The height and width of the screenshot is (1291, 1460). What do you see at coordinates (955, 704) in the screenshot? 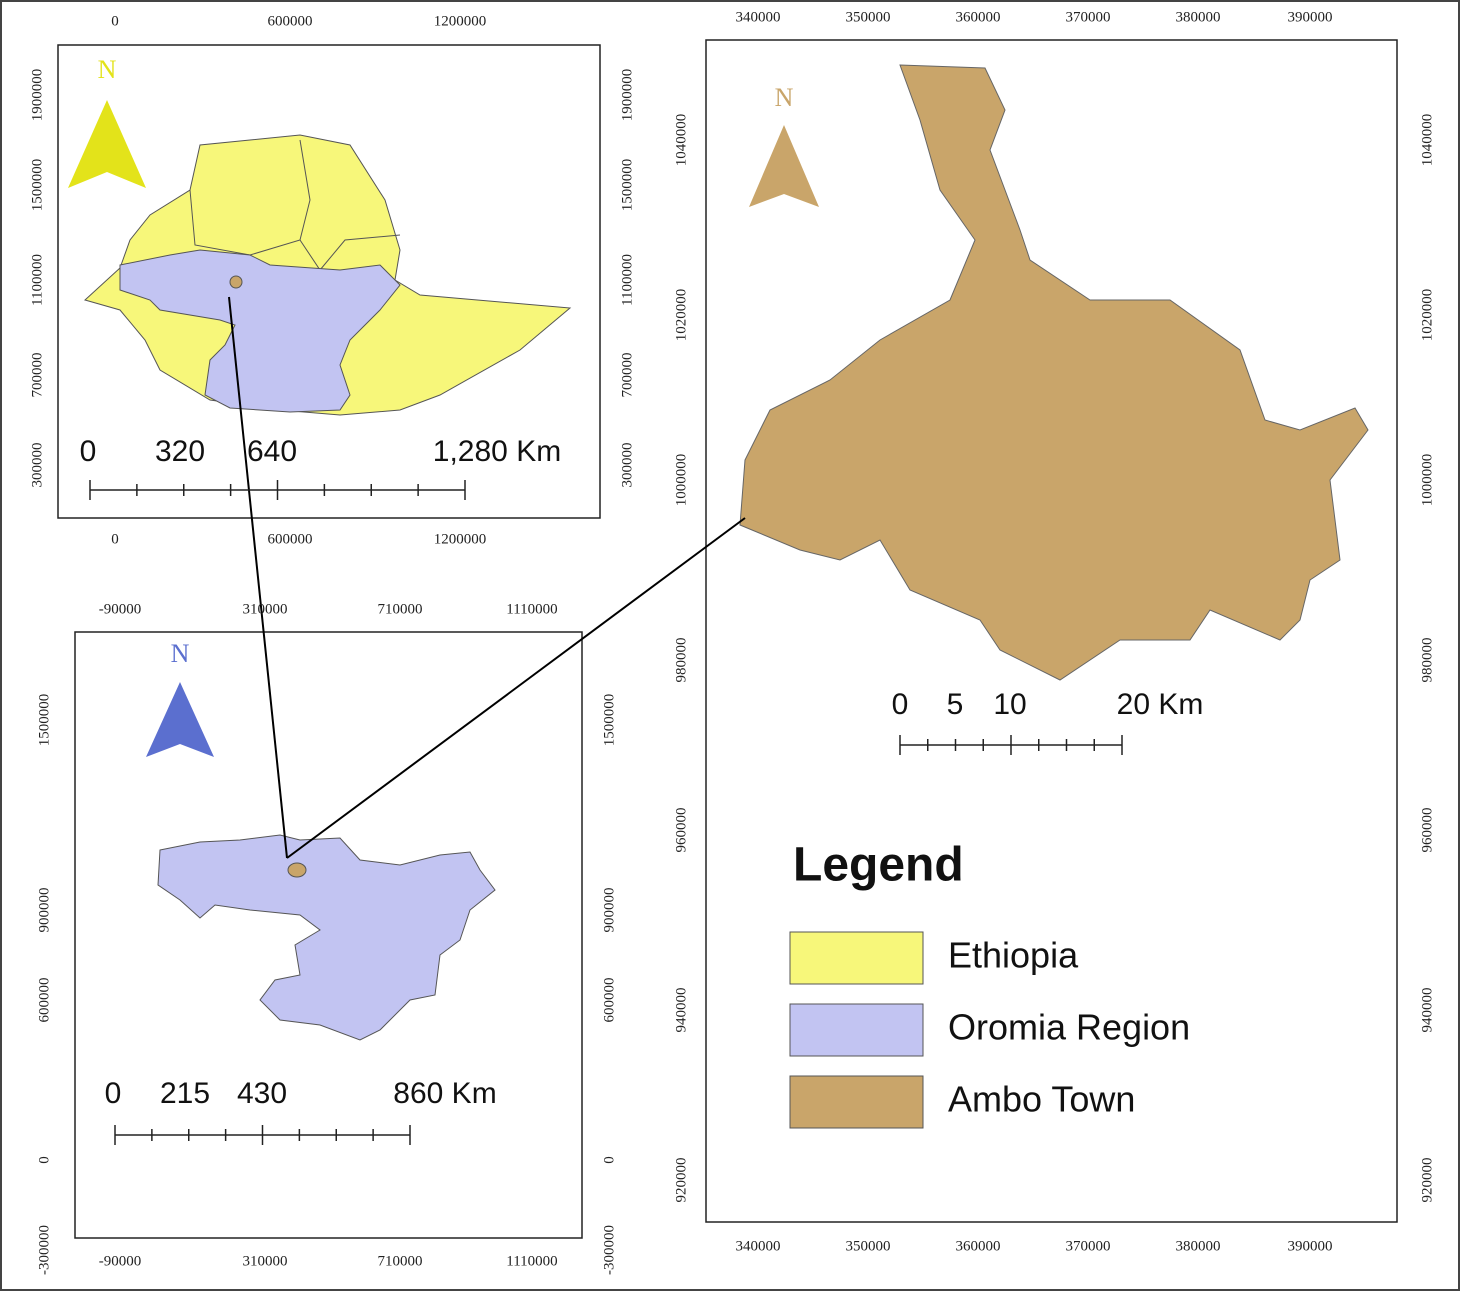
I see `scale-label: 5` at bounding box center [955, 704].